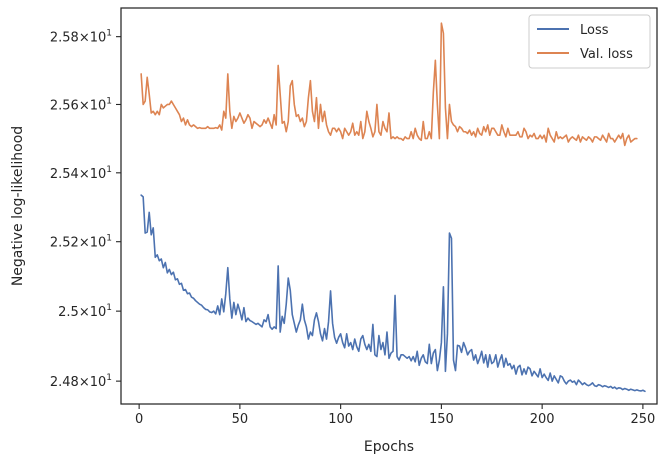 The height and width of the screenshot is (463, 667). I want to click on x-tick-label: 0, so click(139, 419).